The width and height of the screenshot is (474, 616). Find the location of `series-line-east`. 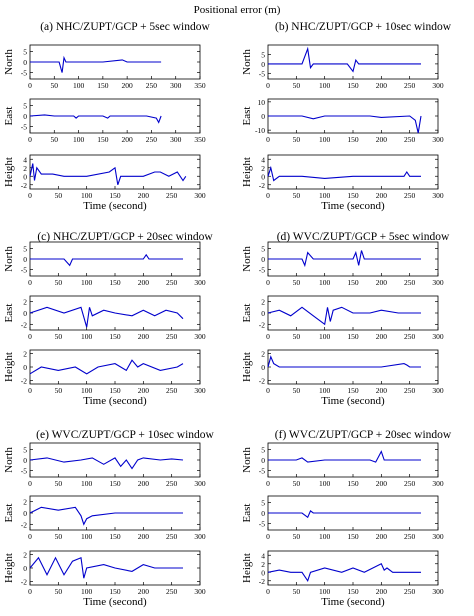

series-line-east is located at coordinates (344, 514).